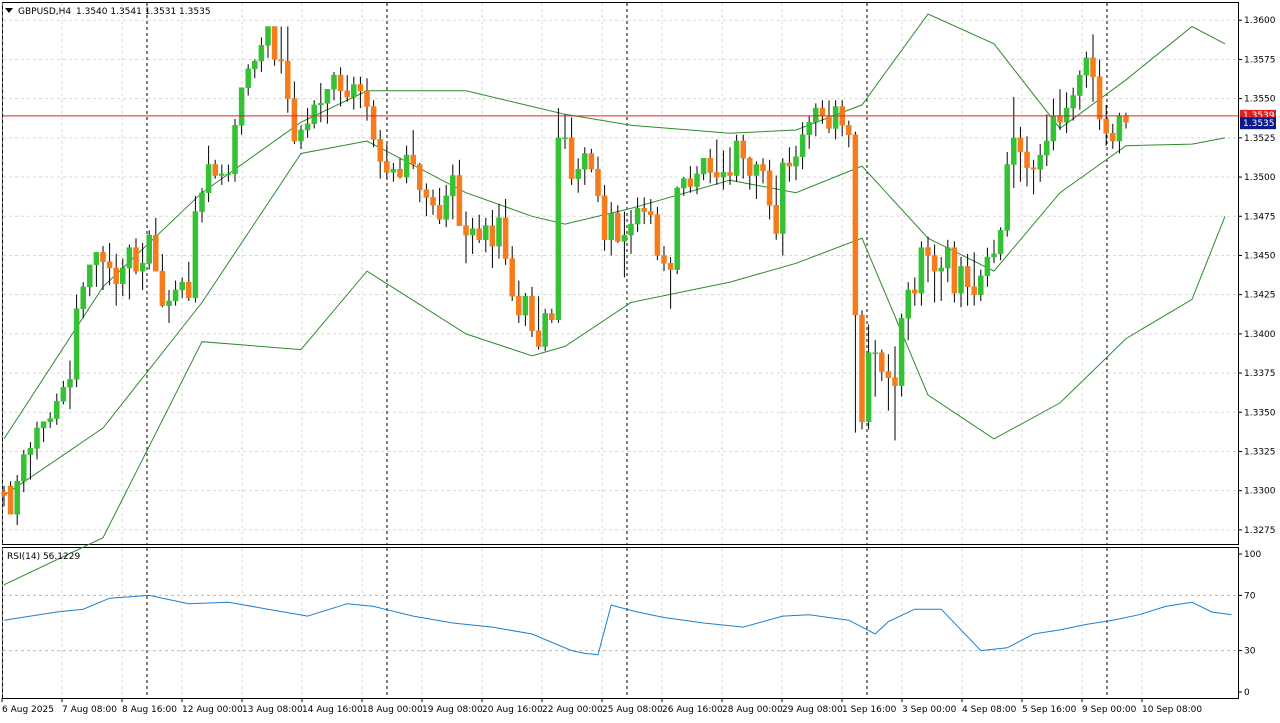  I want to click on price-tick-label: 1.3350, so click(1260, 413).